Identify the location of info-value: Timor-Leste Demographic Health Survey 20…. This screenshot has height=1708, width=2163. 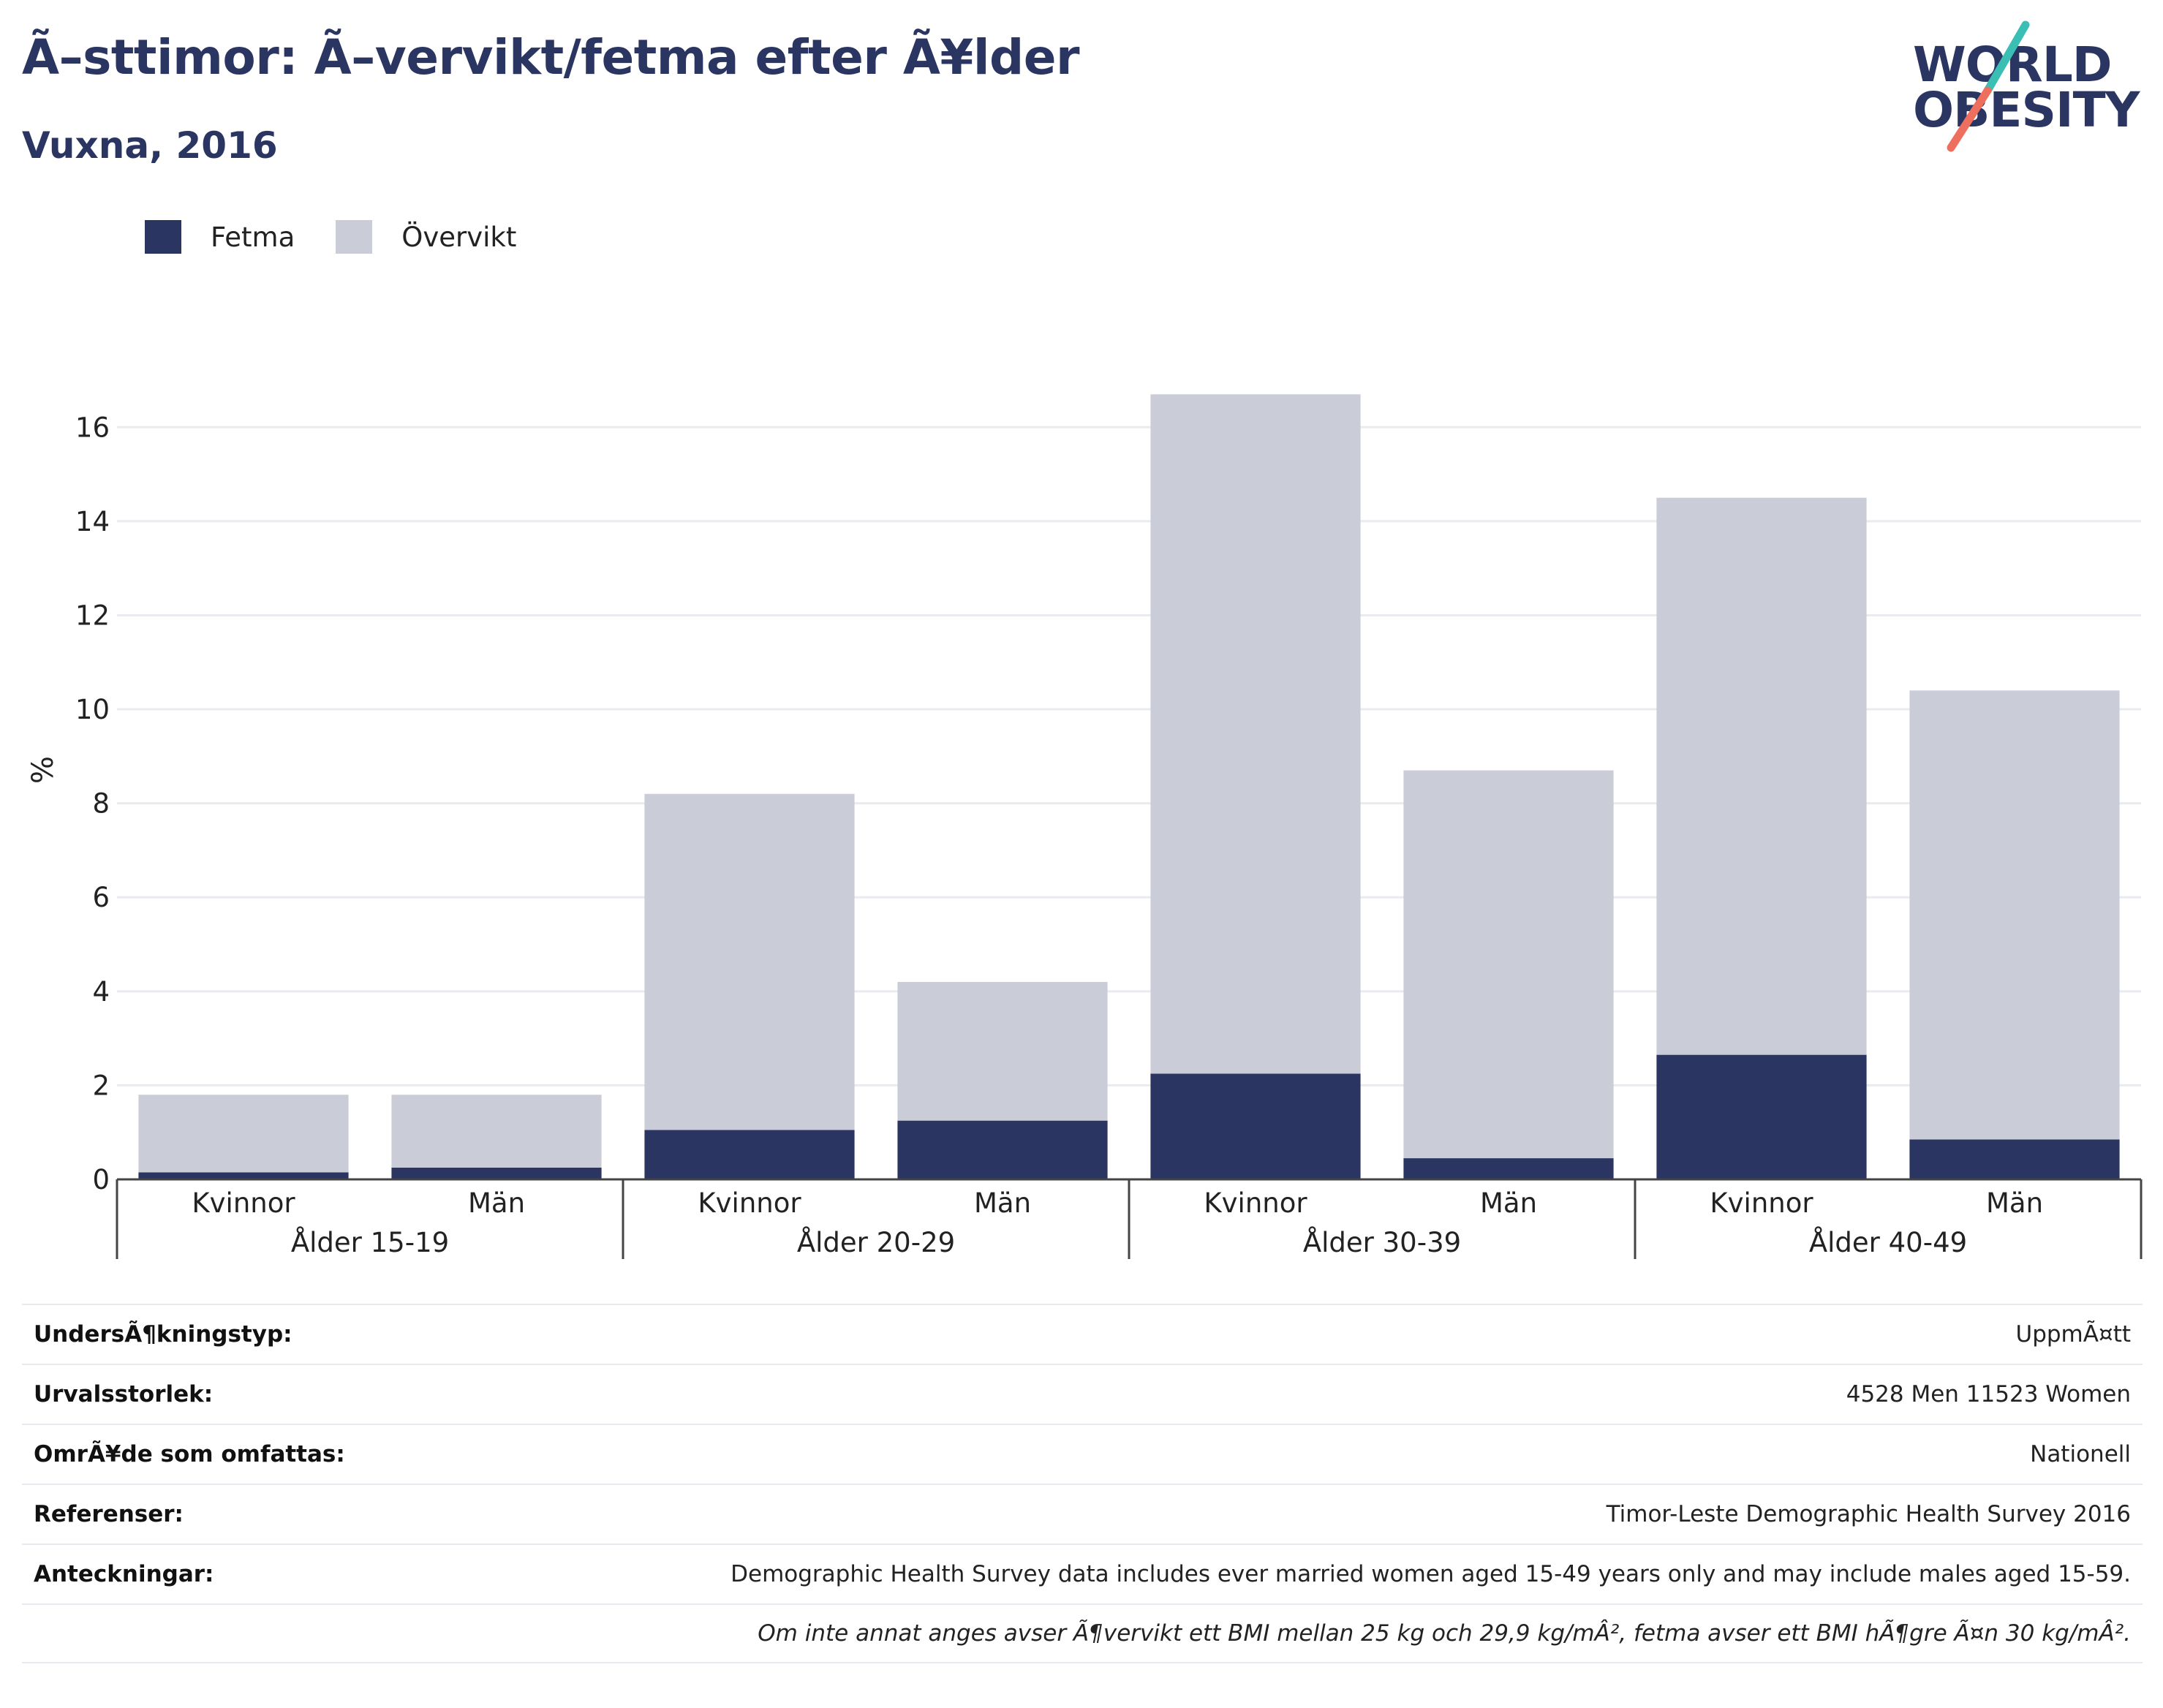
(1868, 1514).